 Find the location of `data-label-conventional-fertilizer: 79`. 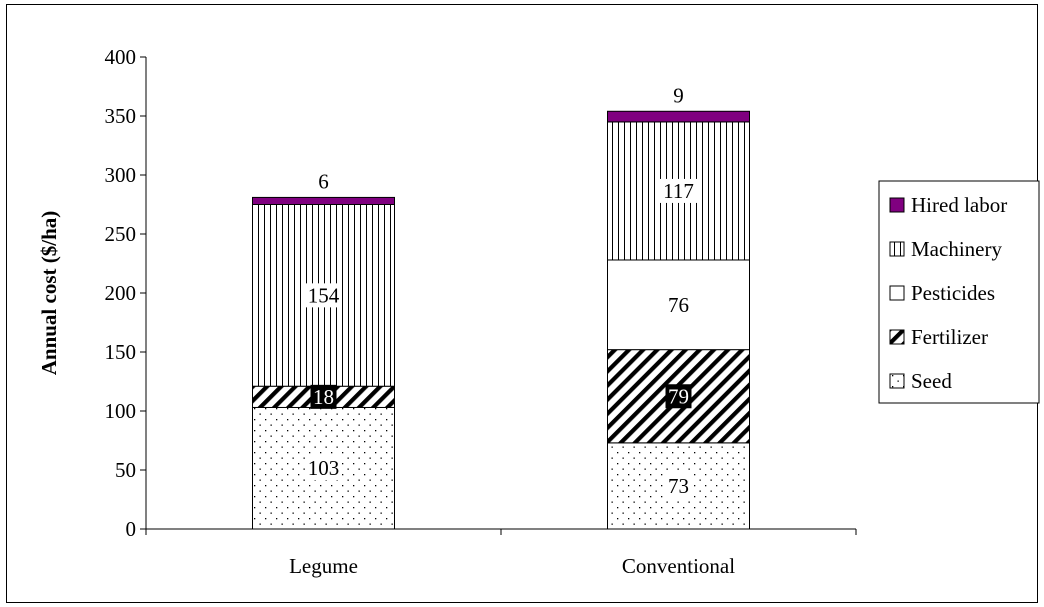

data-label-conventional-fertilizer: 79 is located at coordinates (678, 396).